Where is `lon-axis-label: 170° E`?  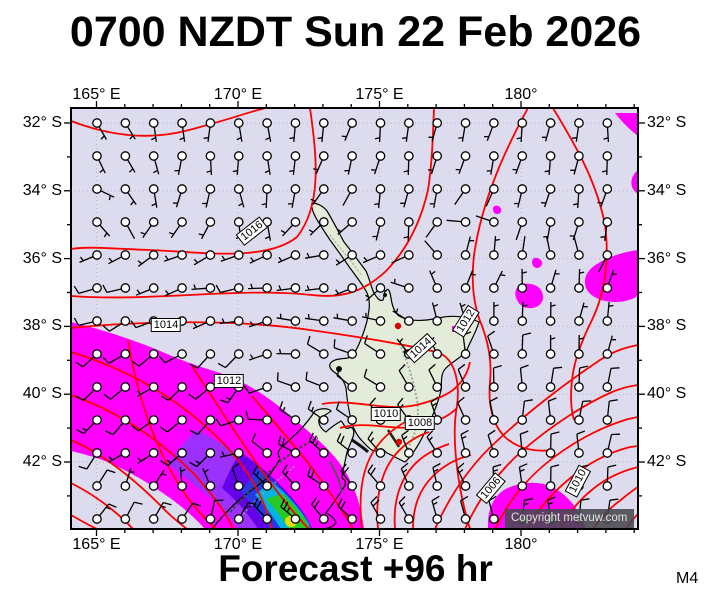 lon-axis-label: 170° E is located at coordinates (238, 544).